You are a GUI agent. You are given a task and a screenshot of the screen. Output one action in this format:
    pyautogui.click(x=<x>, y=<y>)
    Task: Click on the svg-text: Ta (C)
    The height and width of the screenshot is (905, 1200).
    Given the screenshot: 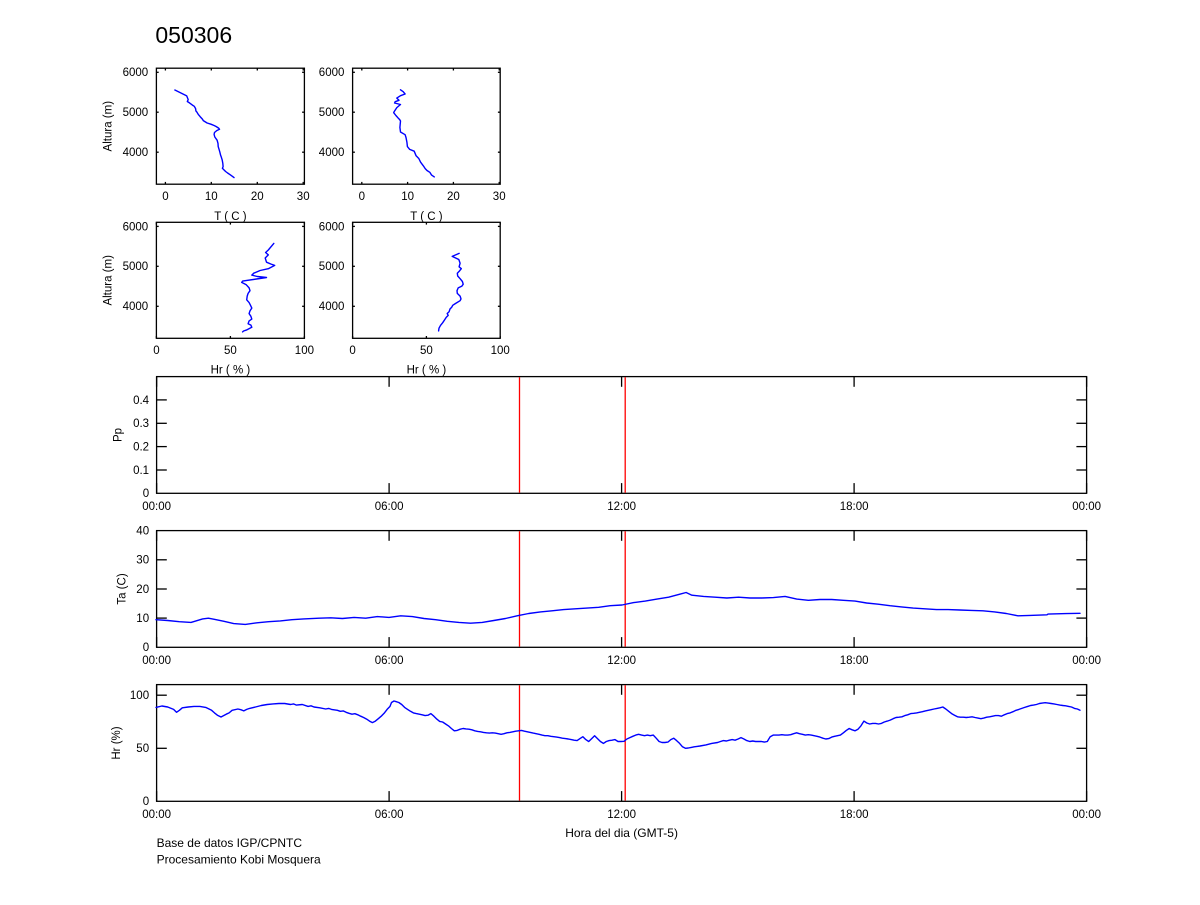 What is the action you would take?
    pyautogui.click(x=122, y=588)
    